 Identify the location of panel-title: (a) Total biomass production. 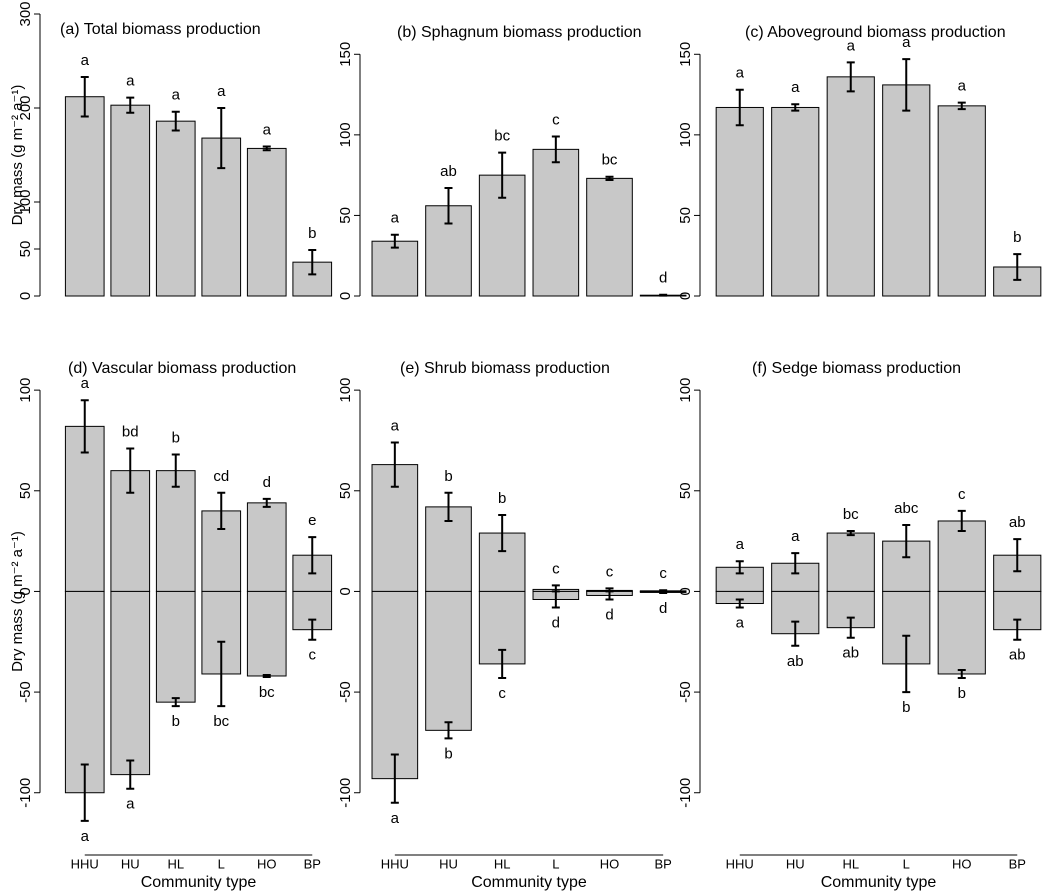
(160, 29).